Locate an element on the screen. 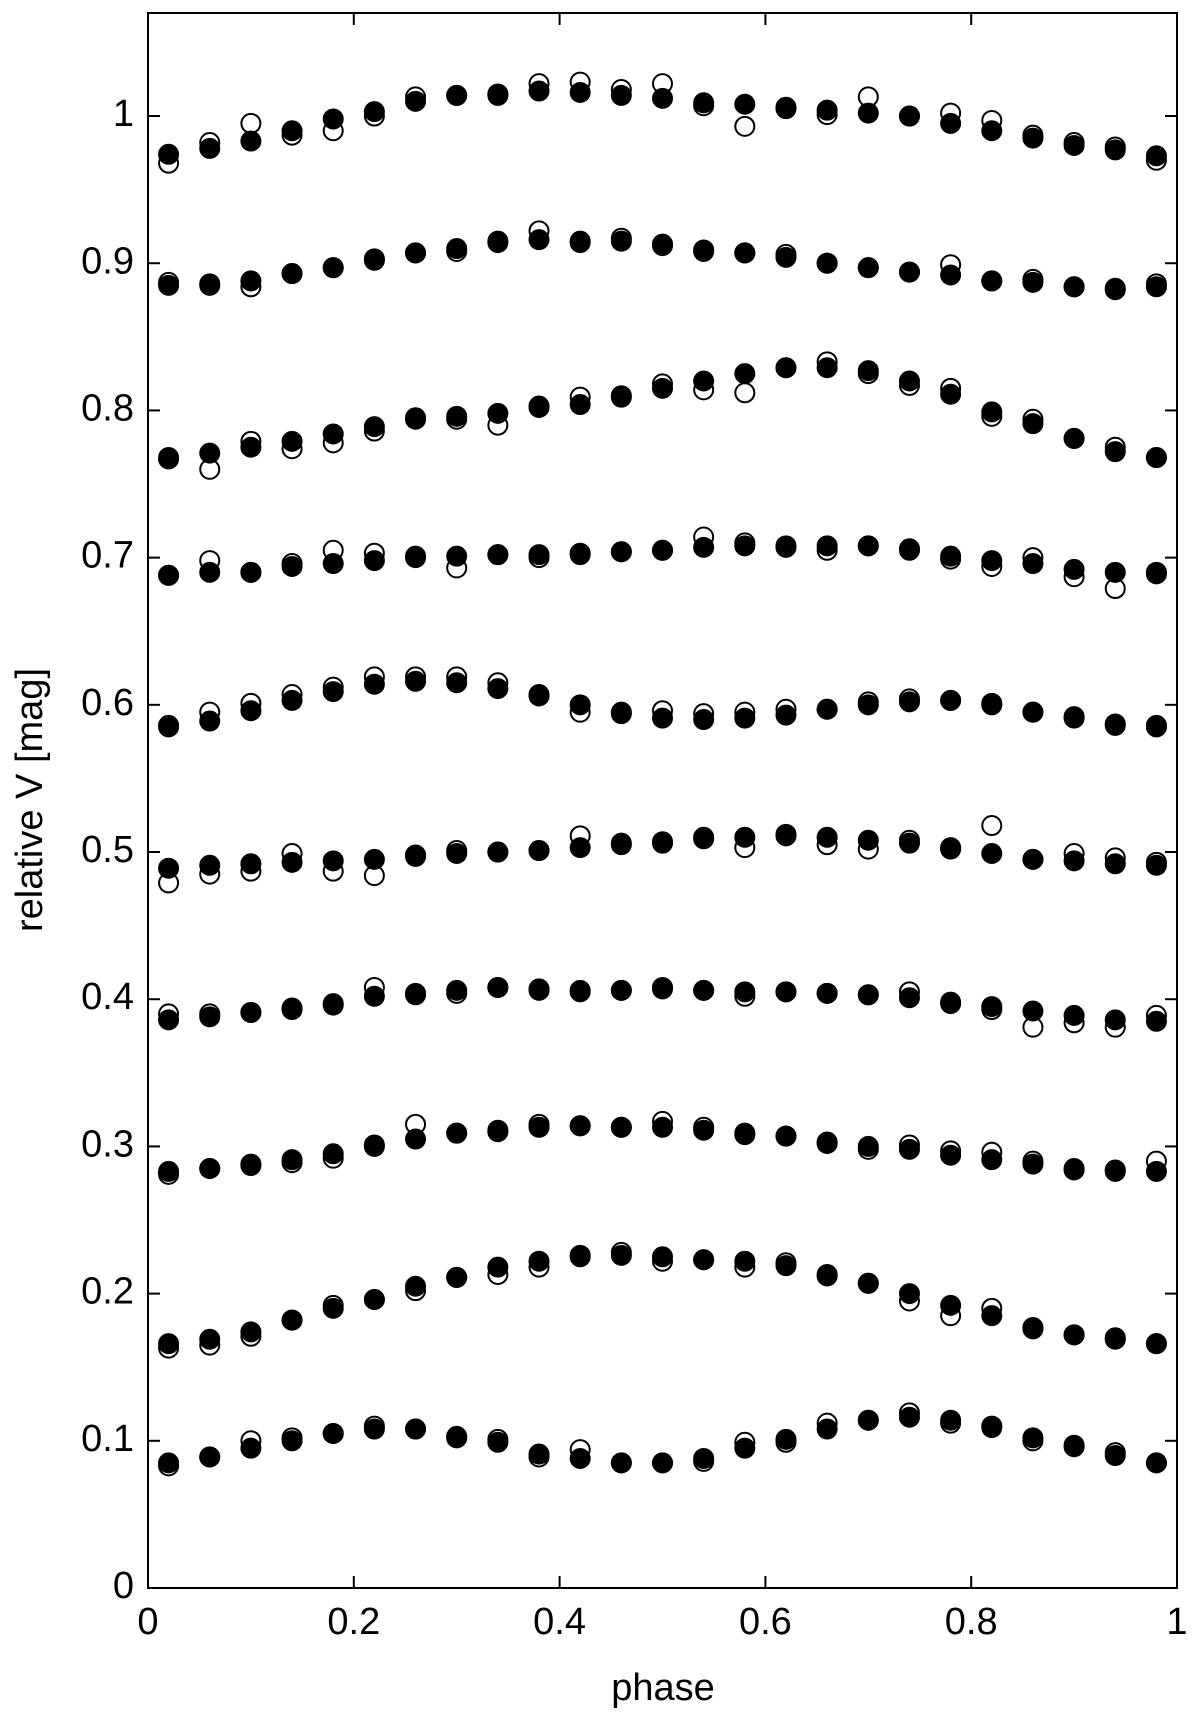 This screenshot has height=1724, width=1200. x-tick-label: 0.6 is located at coordinates (765, 1622).